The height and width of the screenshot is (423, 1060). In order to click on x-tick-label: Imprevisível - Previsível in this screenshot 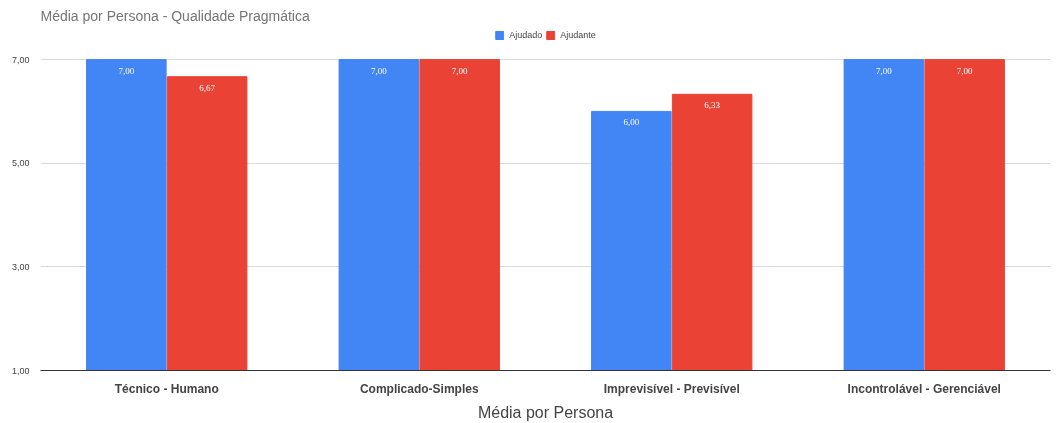, I will do `click(671, 388)`.